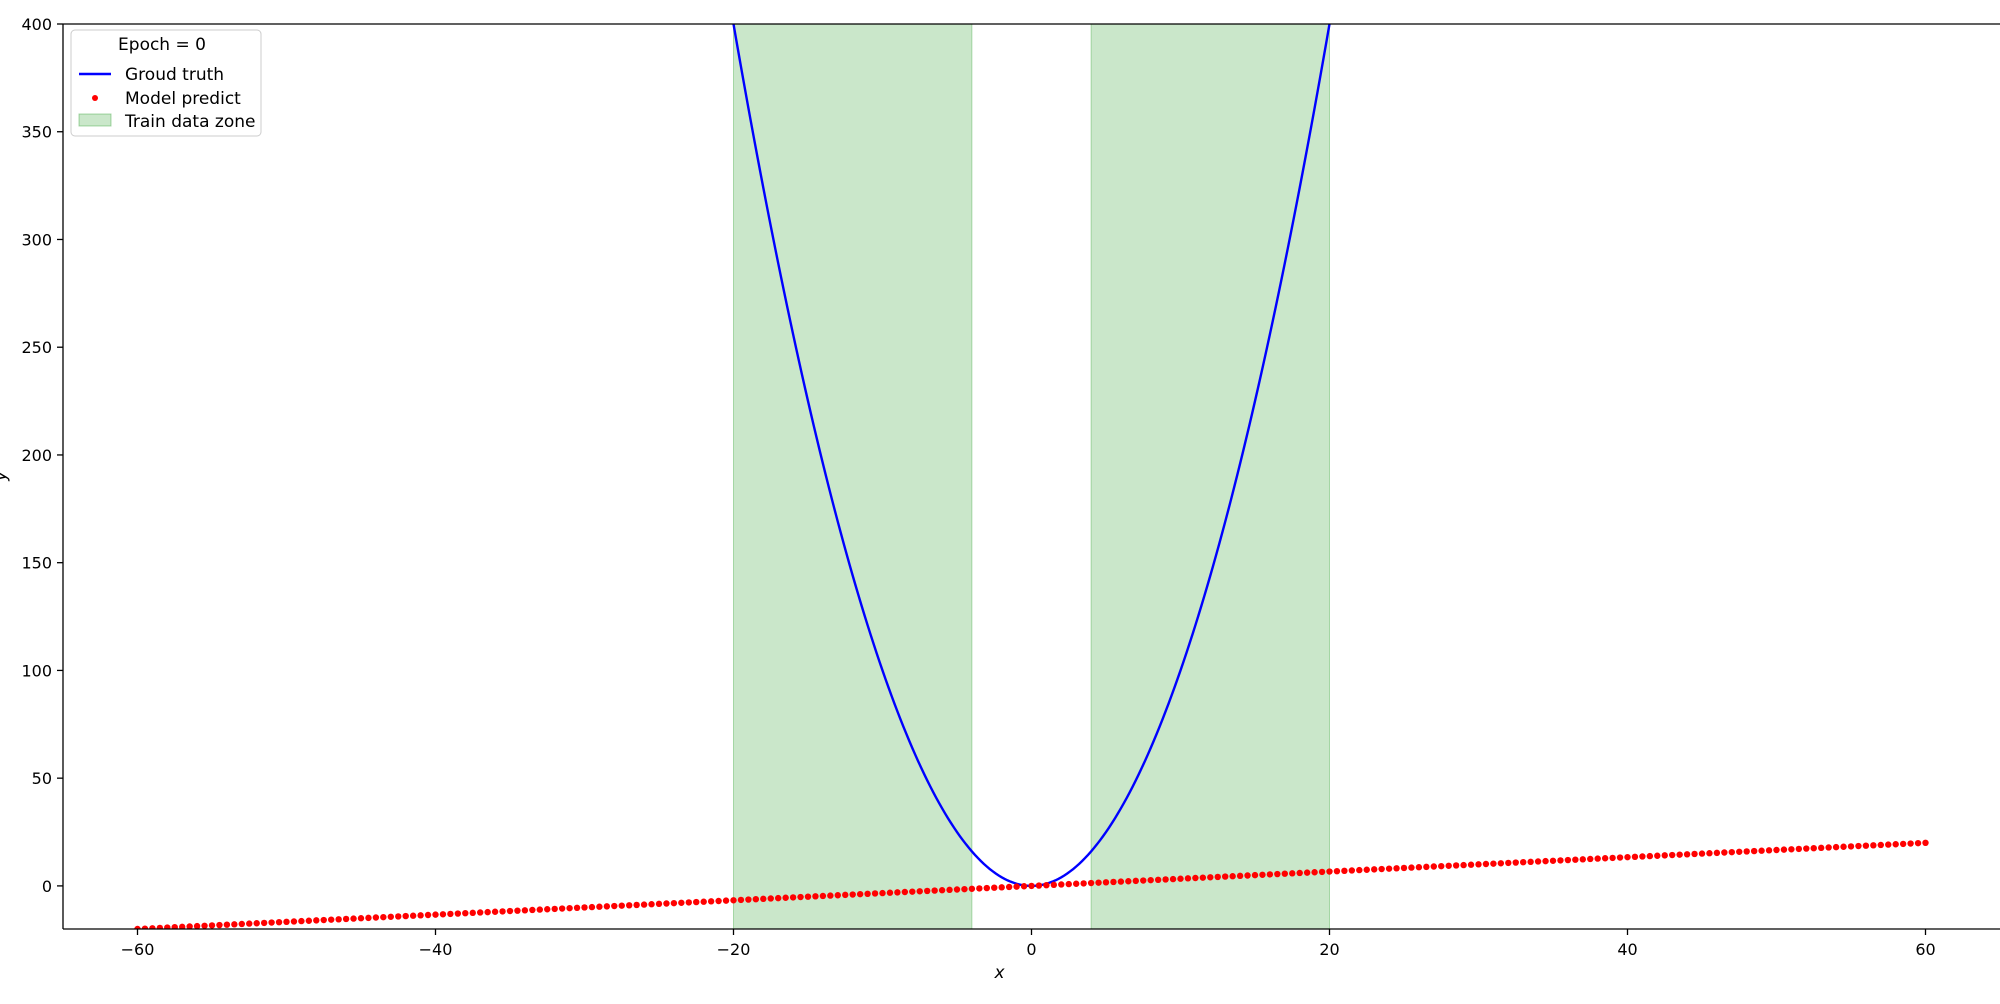 Image resolution: width=2000 pixels, height=1004 pixels. I want to click on x-axis-label: x, so click(999, 973).